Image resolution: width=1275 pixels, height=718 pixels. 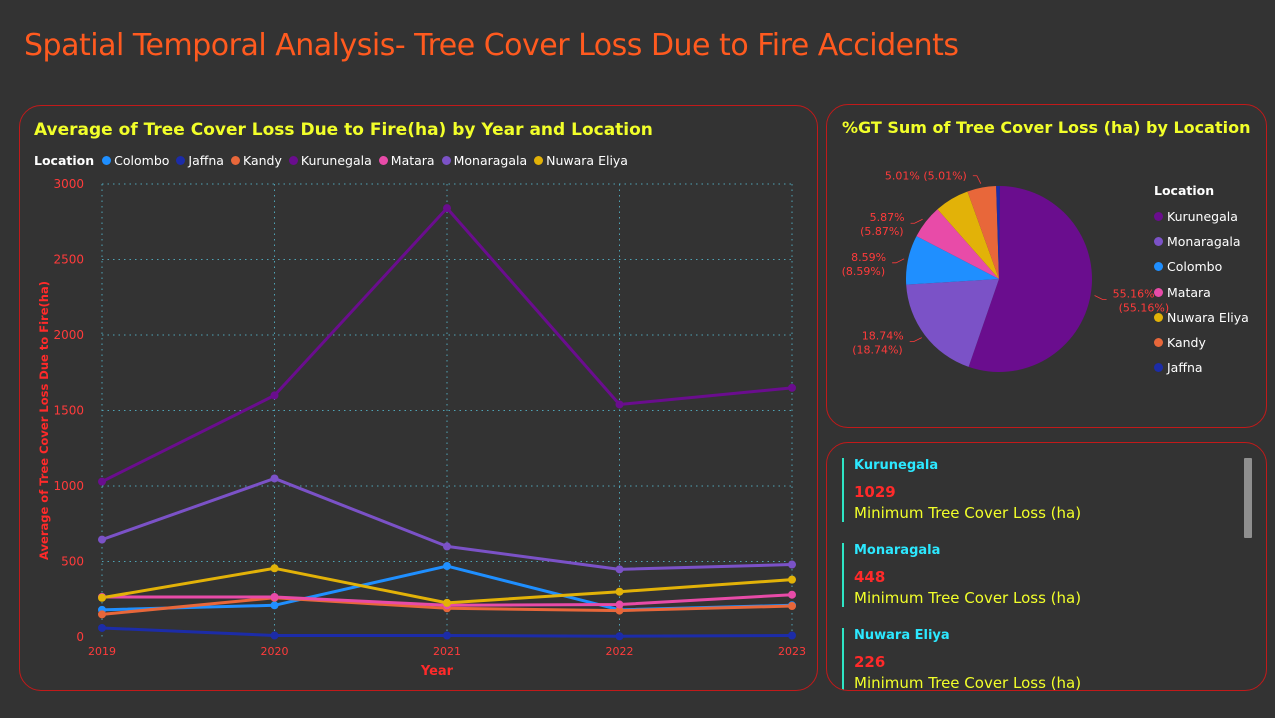 What do you see at coordinates (1201, 342) in the screenshot?
I see `pie-legend-item: Kandy` at bounding box center [1201, 342].